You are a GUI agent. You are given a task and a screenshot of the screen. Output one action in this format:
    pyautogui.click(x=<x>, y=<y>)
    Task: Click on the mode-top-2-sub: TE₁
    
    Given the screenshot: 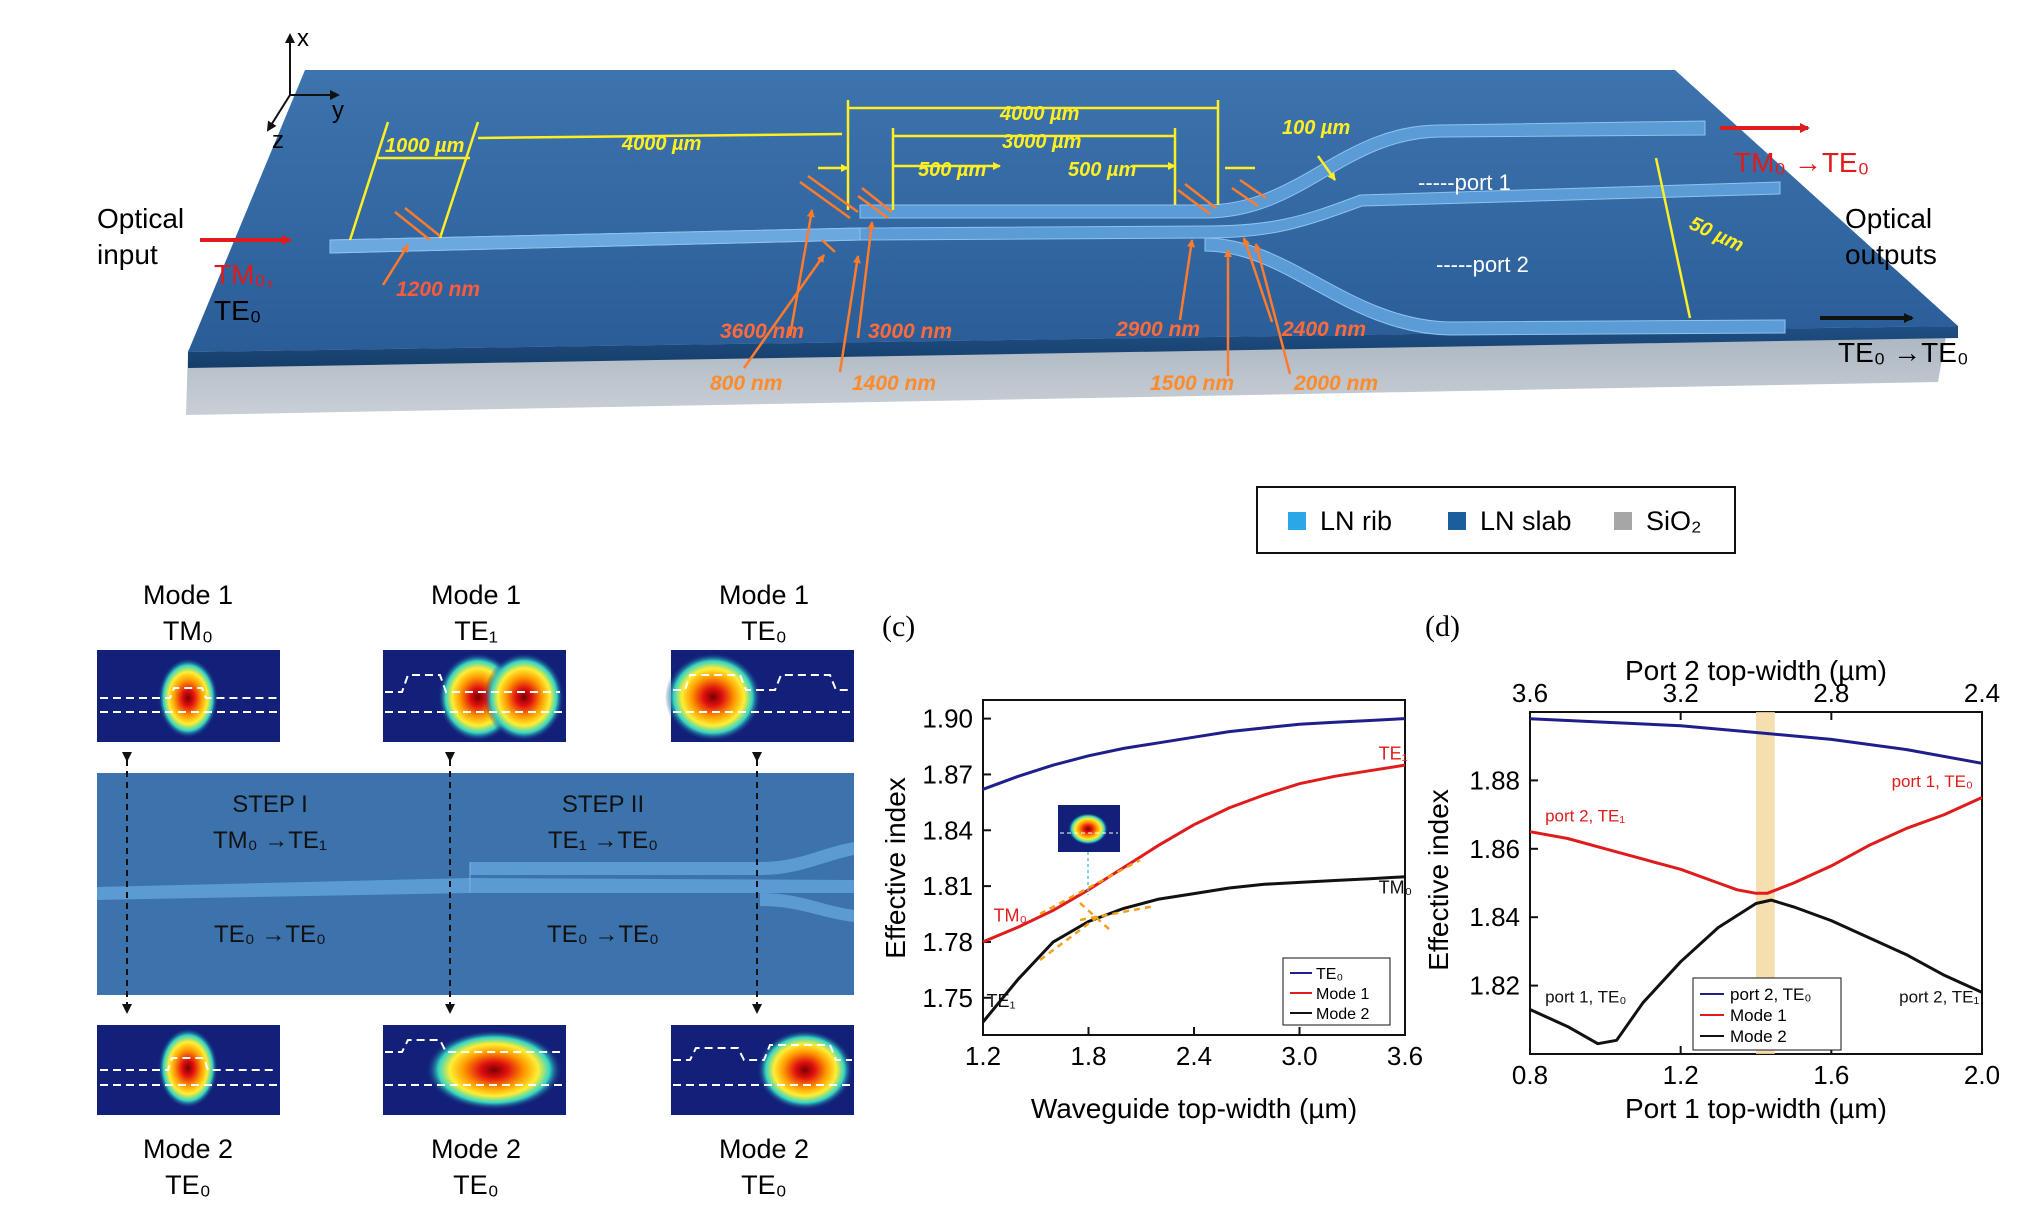 What is the action you would take?
    pyautogui.click(x=476, y=631)
    